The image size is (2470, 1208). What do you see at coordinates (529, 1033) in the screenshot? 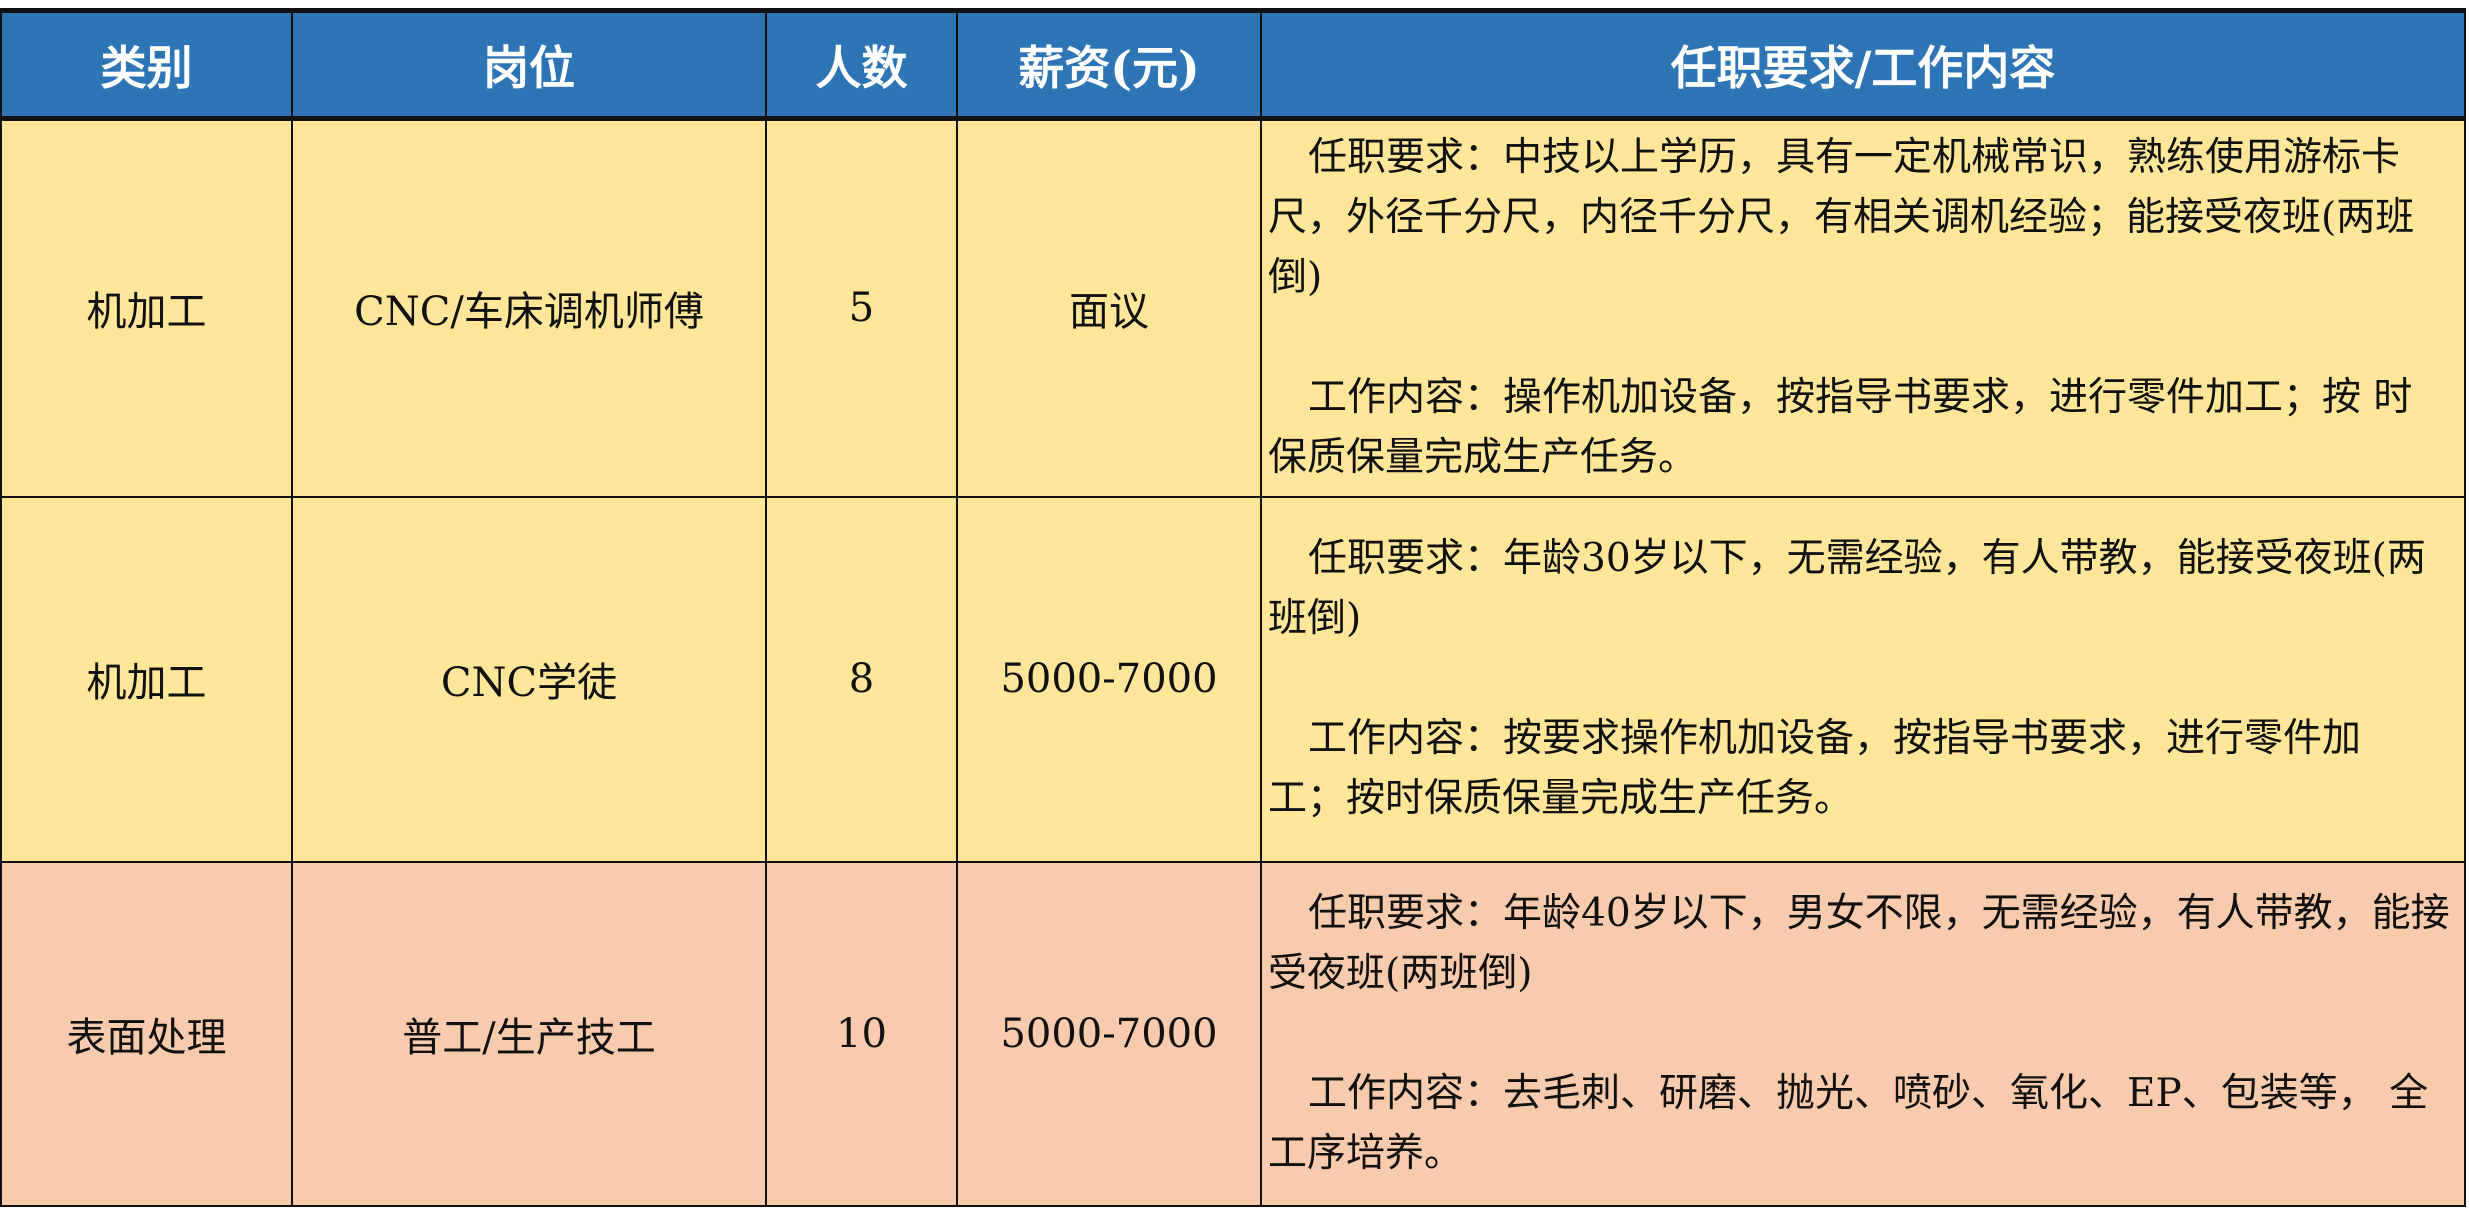
I see `position-cell: 普工/生产技工` at bounding box center [529, 1033].